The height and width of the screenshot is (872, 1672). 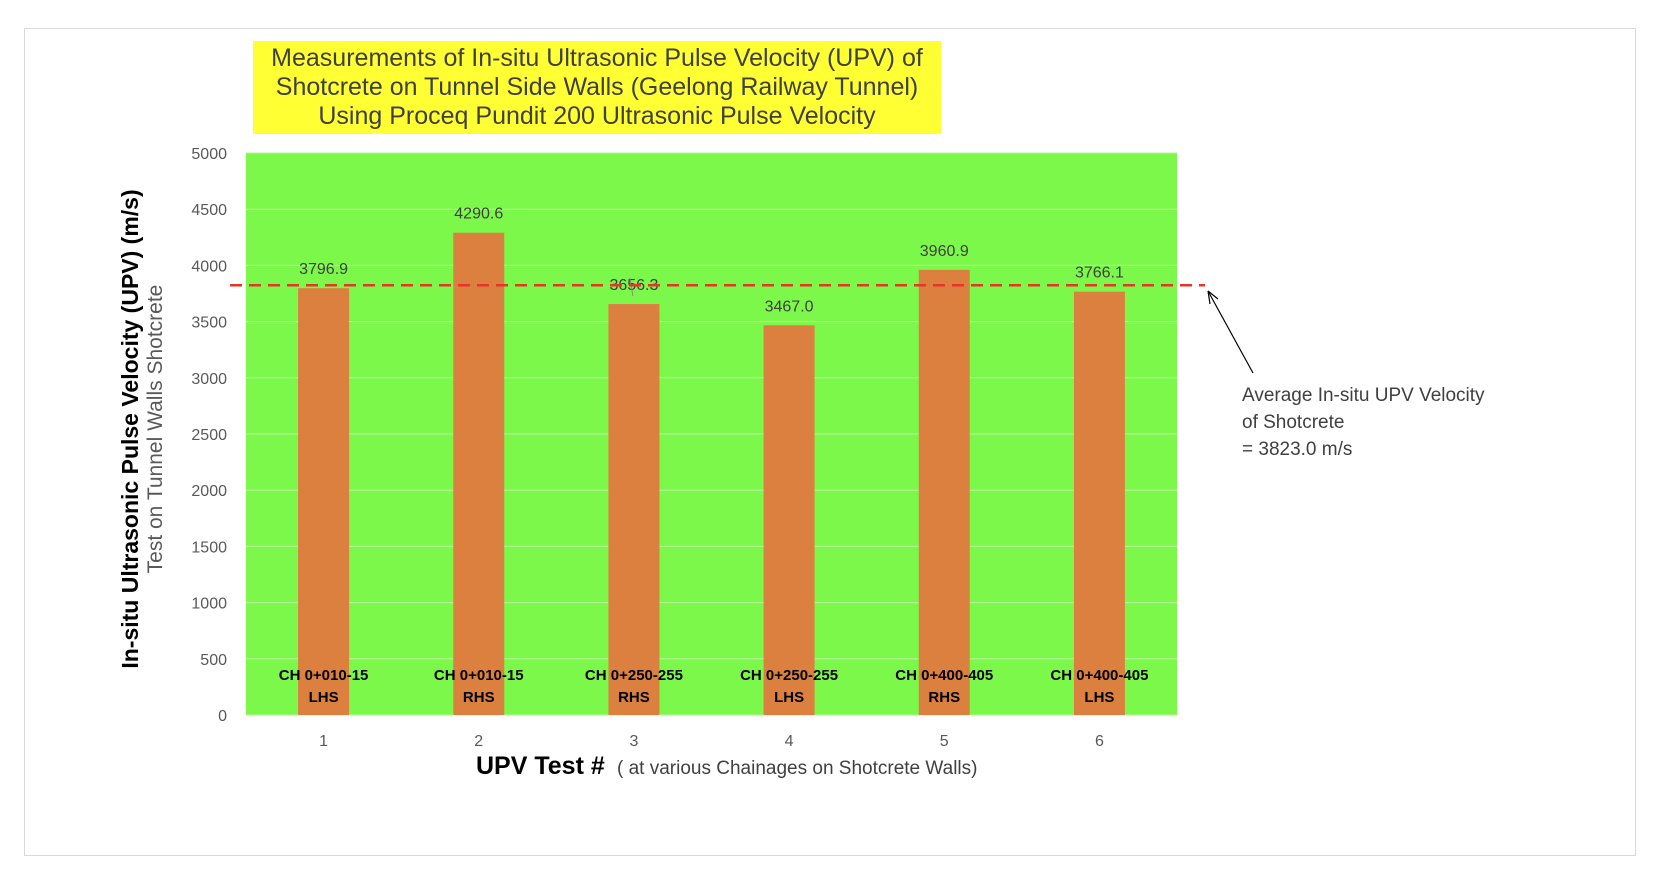 I want to click on x-tick-label: 5, so click(x=944, y=741).